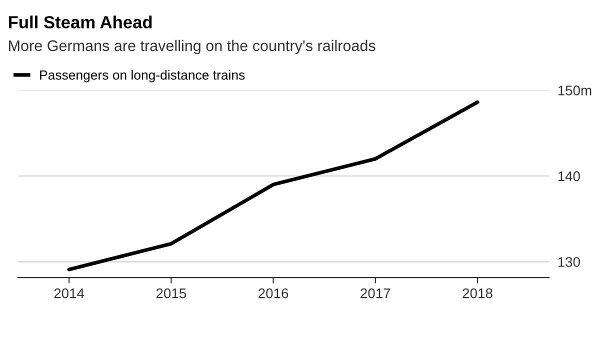 The height and width of the screenshot is (347, 600). I want to click on x-tick-label: 2018, so click(477, 293).